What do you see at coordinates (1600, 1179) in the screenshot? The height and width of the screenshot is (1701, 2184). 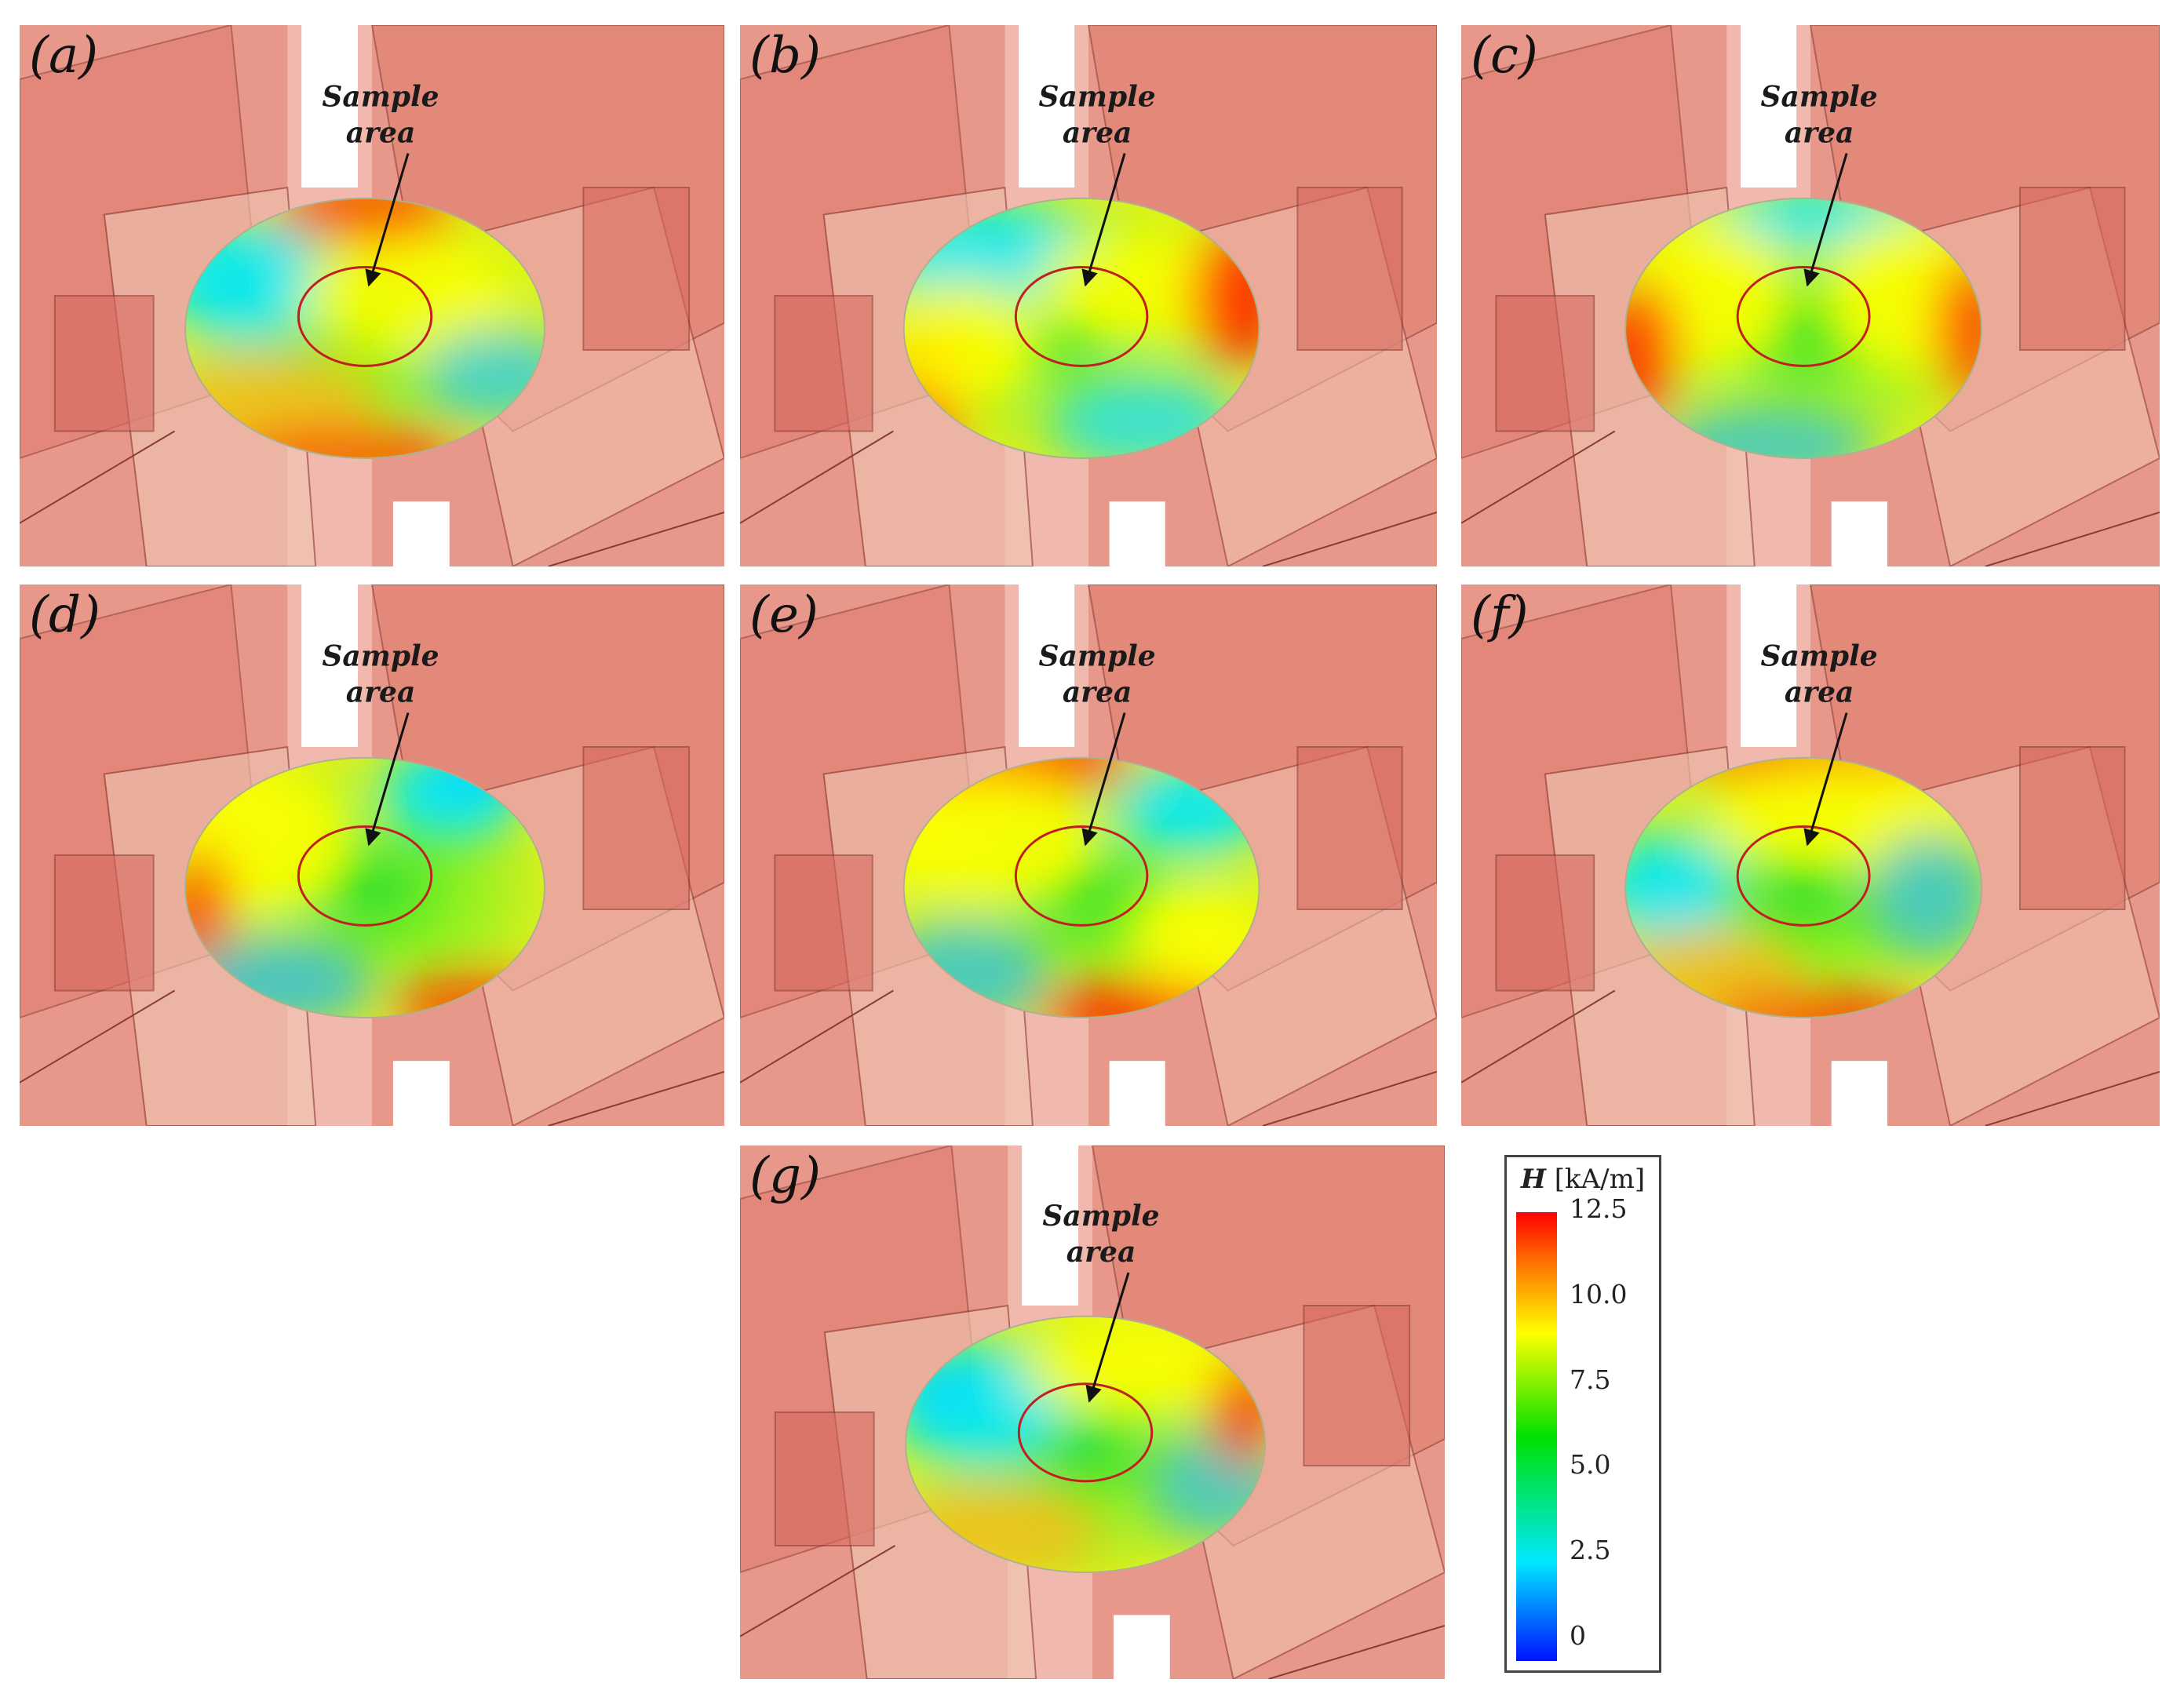 I see `colorbar-title-unit: [kA/m]` at bounding box center [1600, 1179].